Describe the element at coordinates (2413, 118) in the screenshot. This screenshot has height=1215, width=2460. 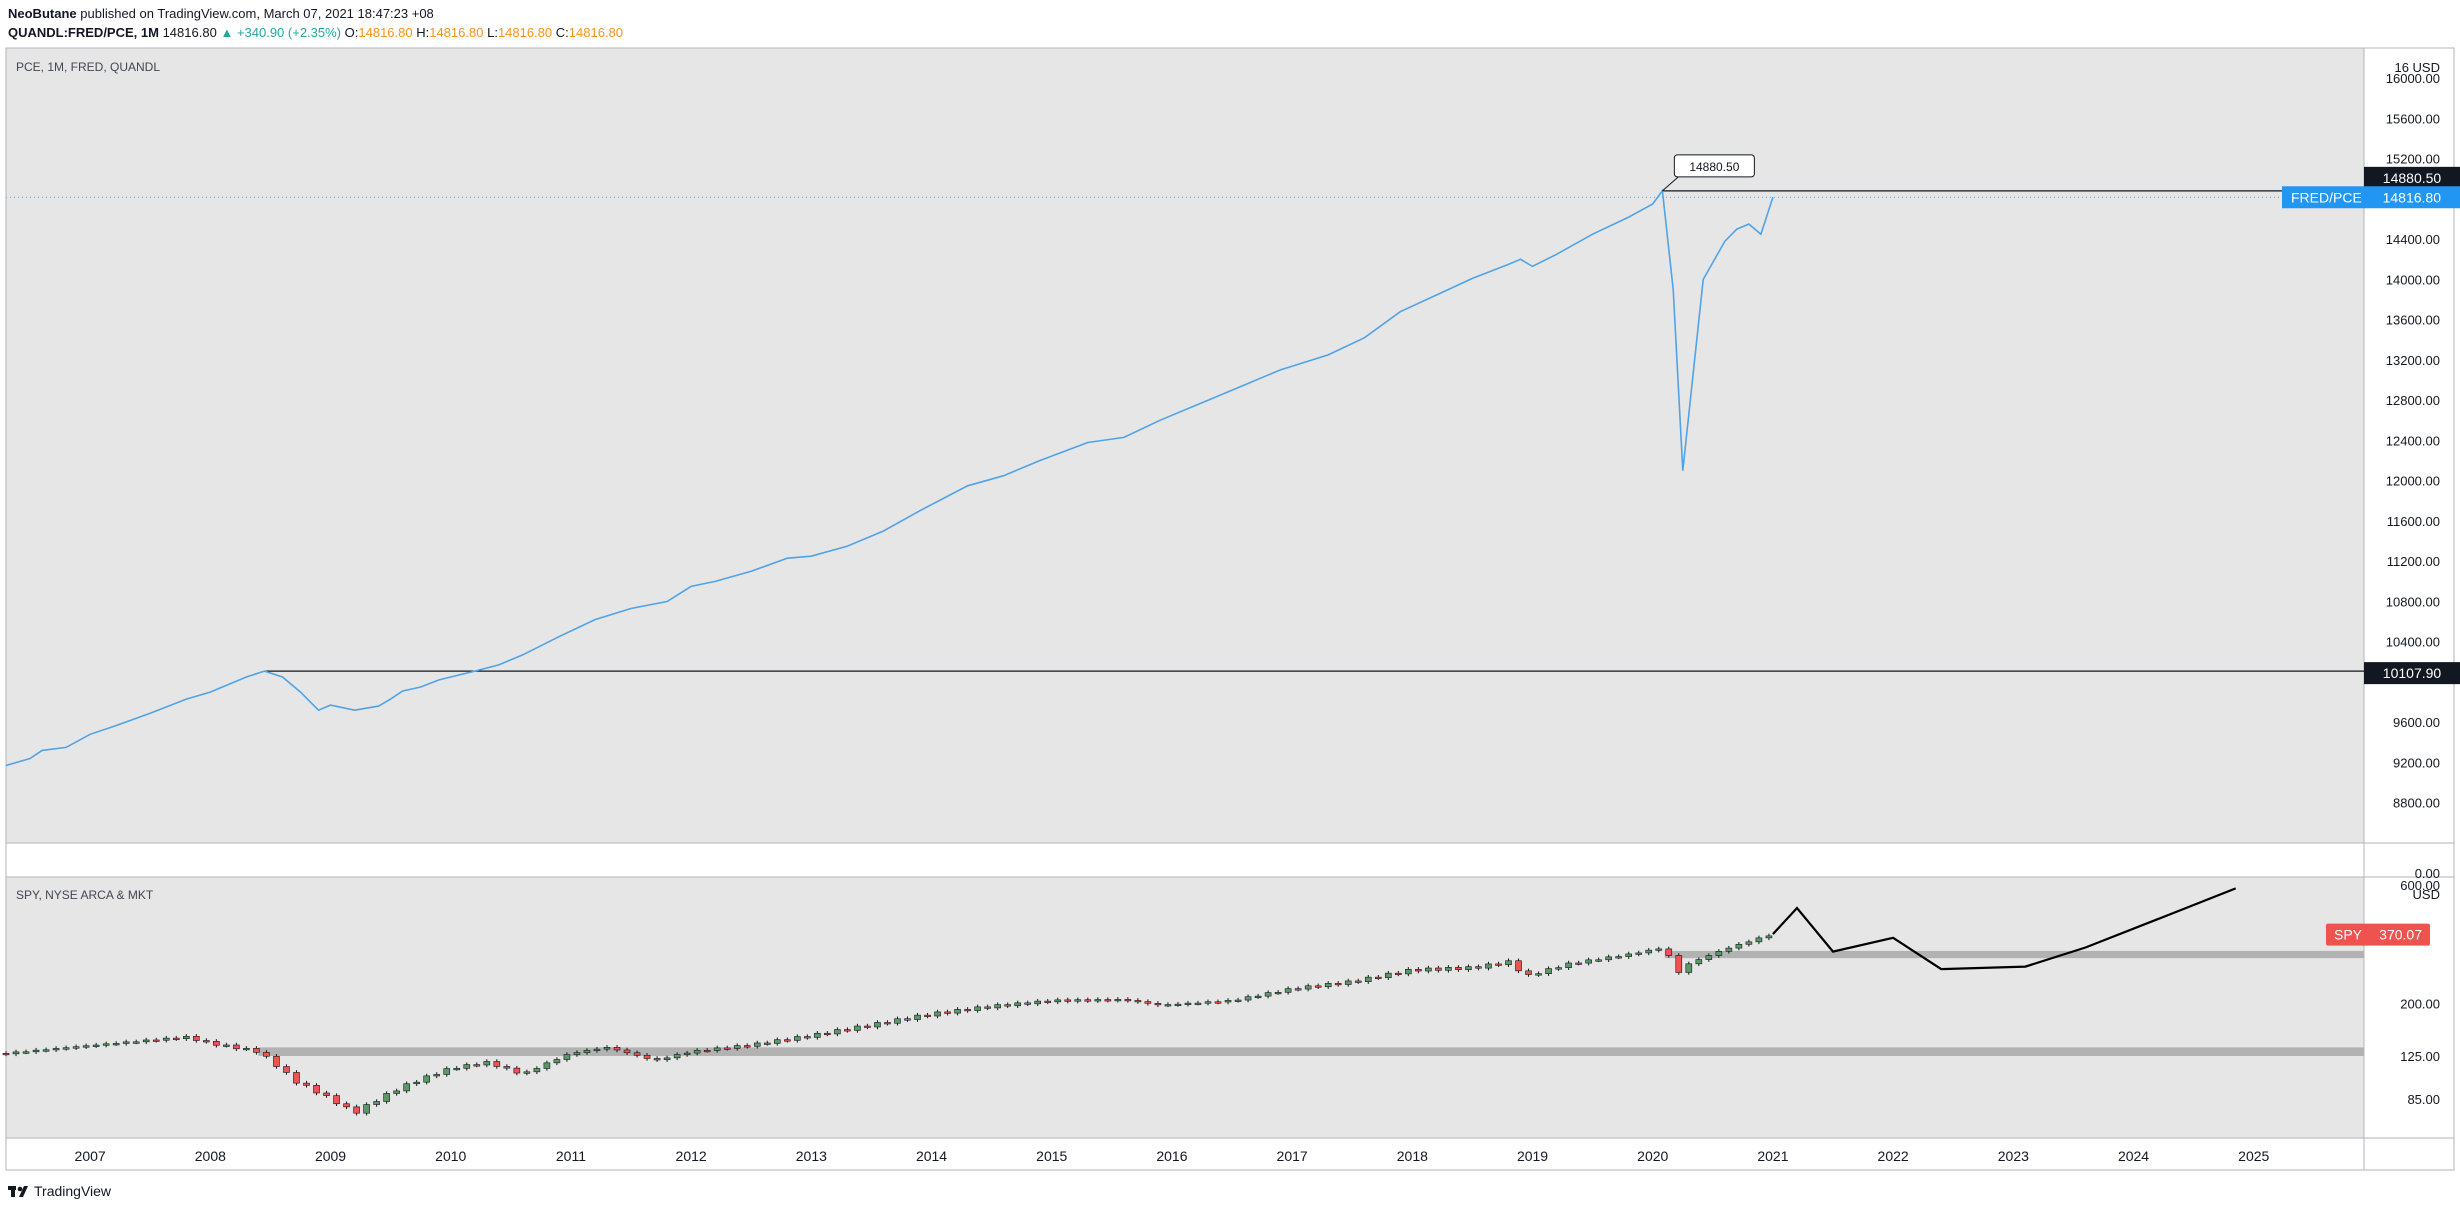
I see `pce-tick-label: 15600.00` at that location.